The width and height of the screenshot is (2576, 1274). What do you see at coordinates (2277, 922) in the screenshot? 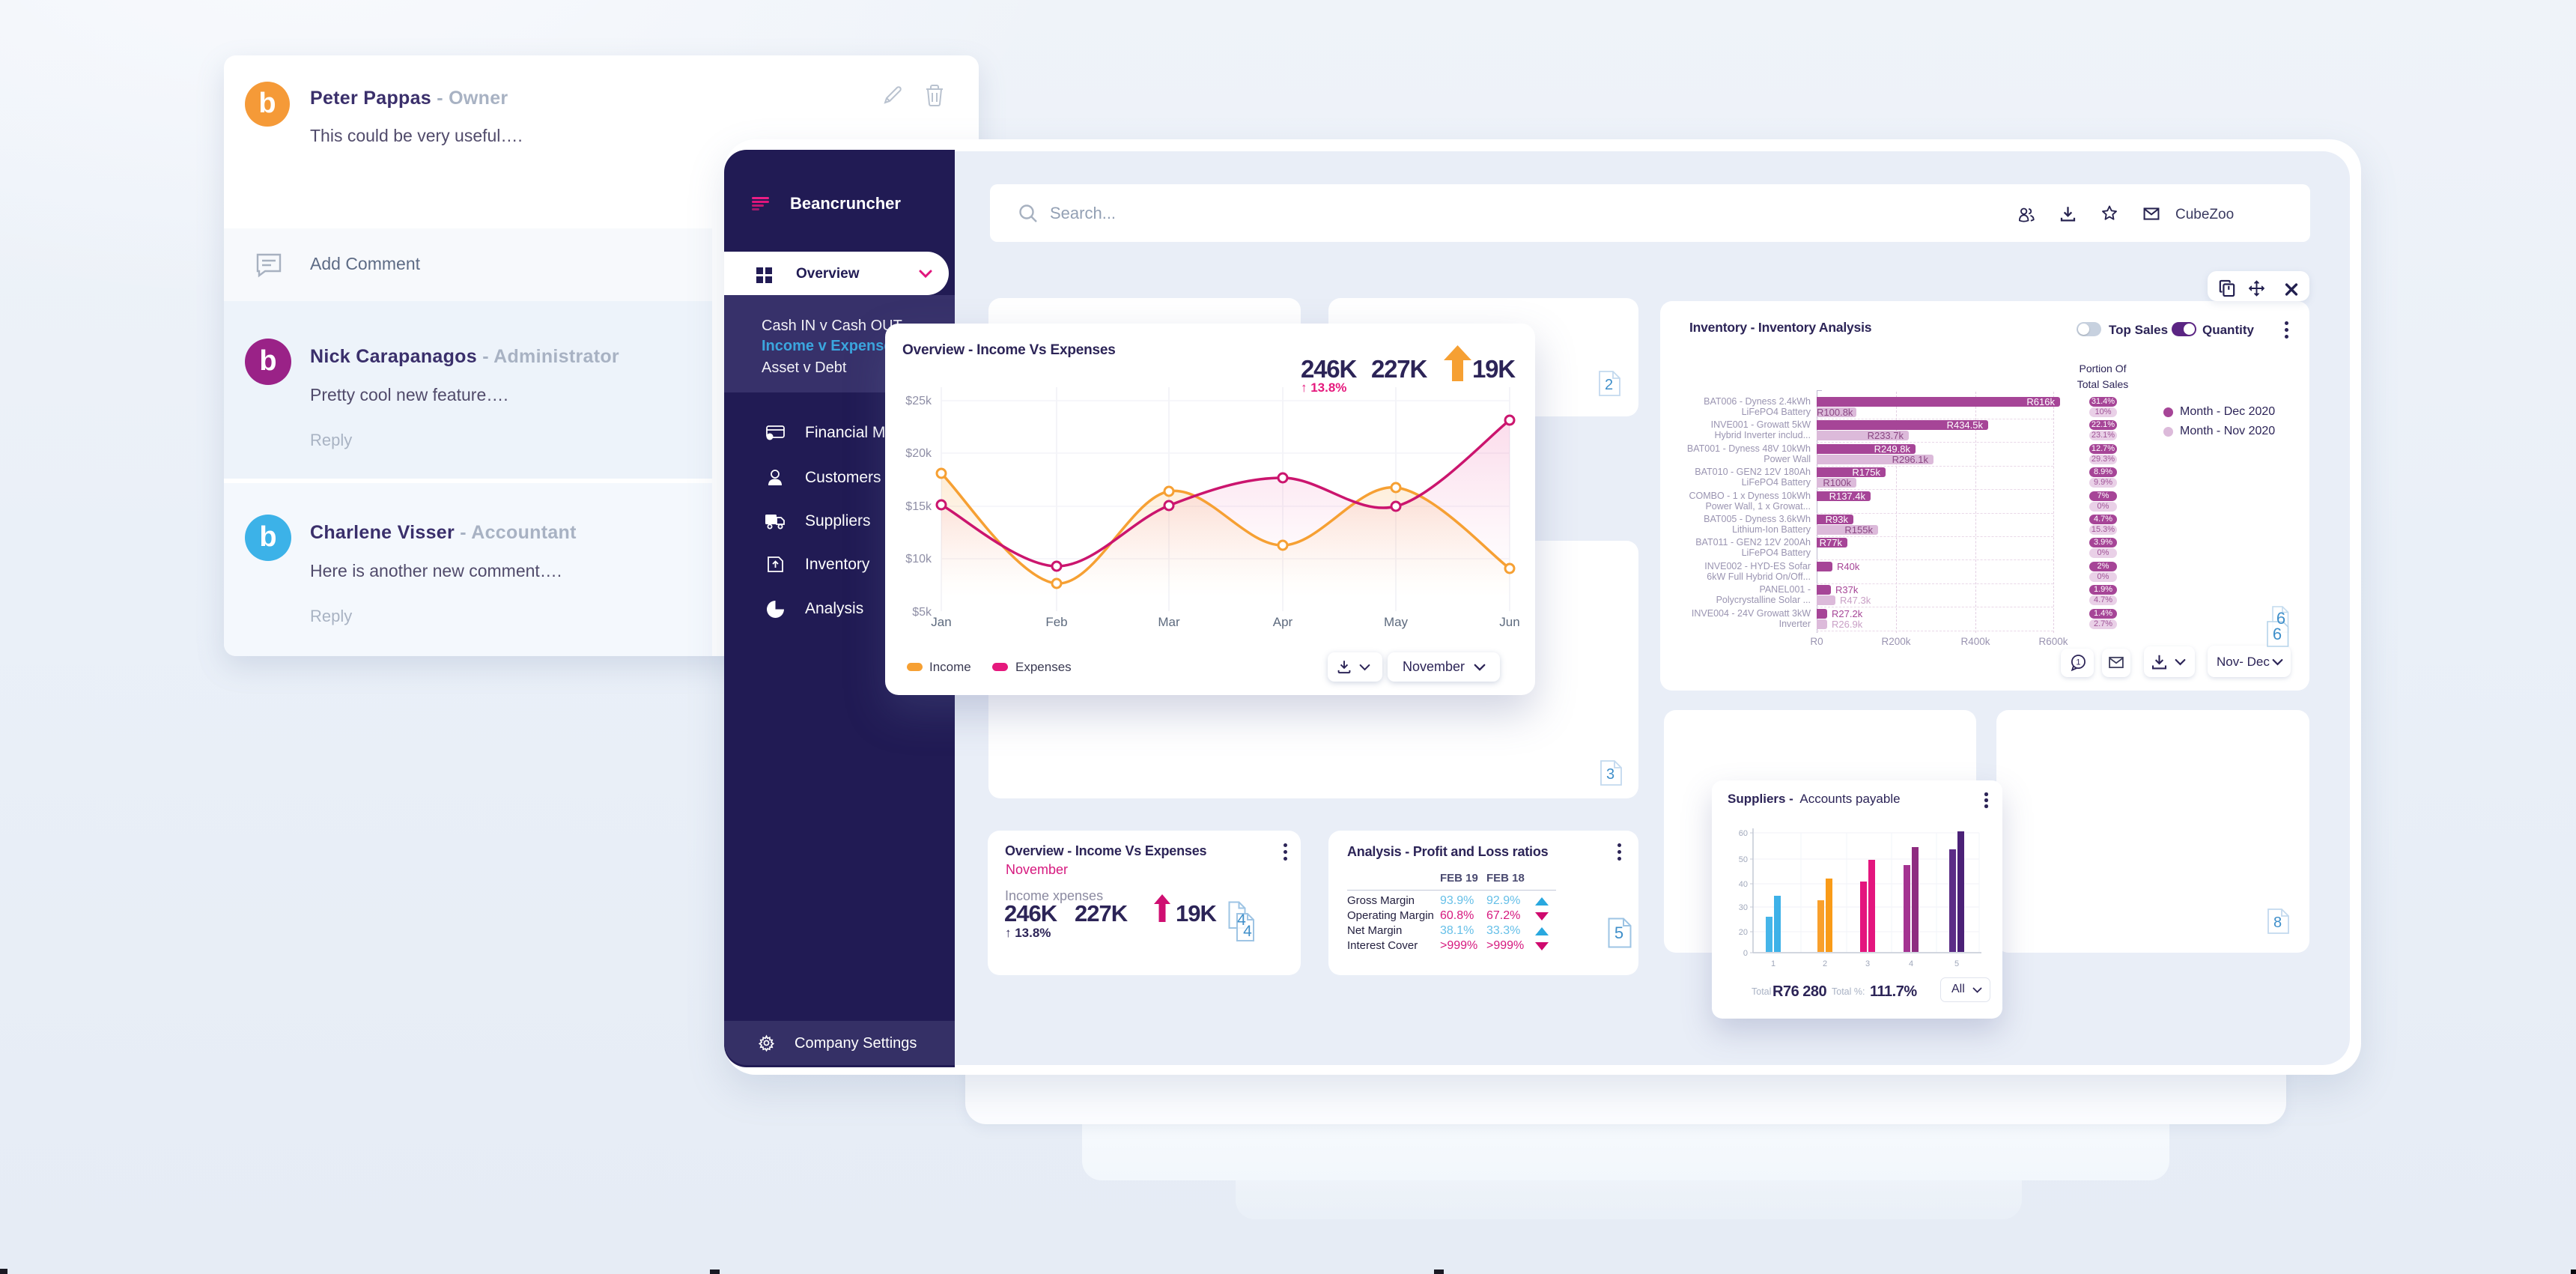
I see `svg-text: 8` at bounding box center [2277, 922].